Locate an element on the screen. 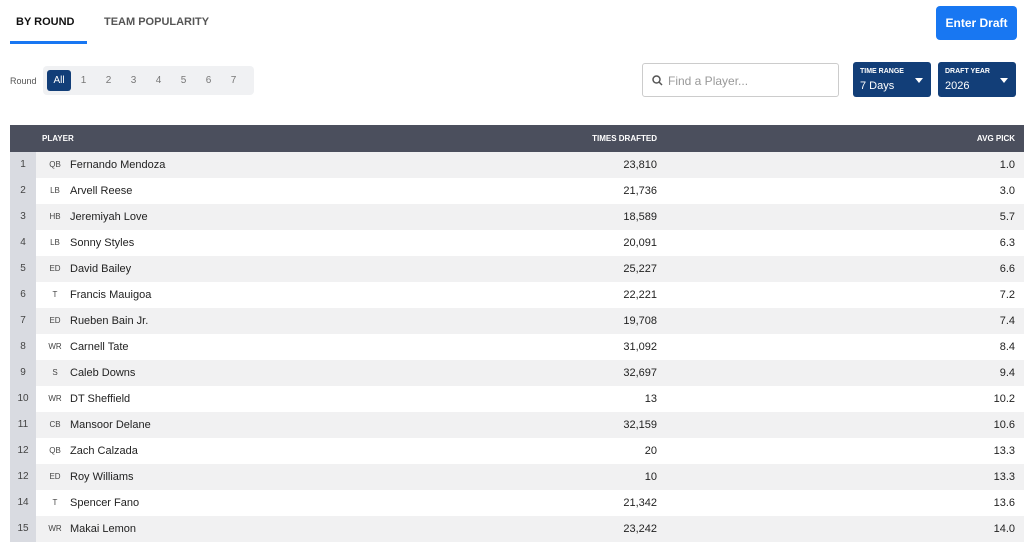 The width and height of the screenshot is (1024, 543). table-row: 1 QB Fernando Mendoza 23,810 1.0 is located at coordinates (517, 165).